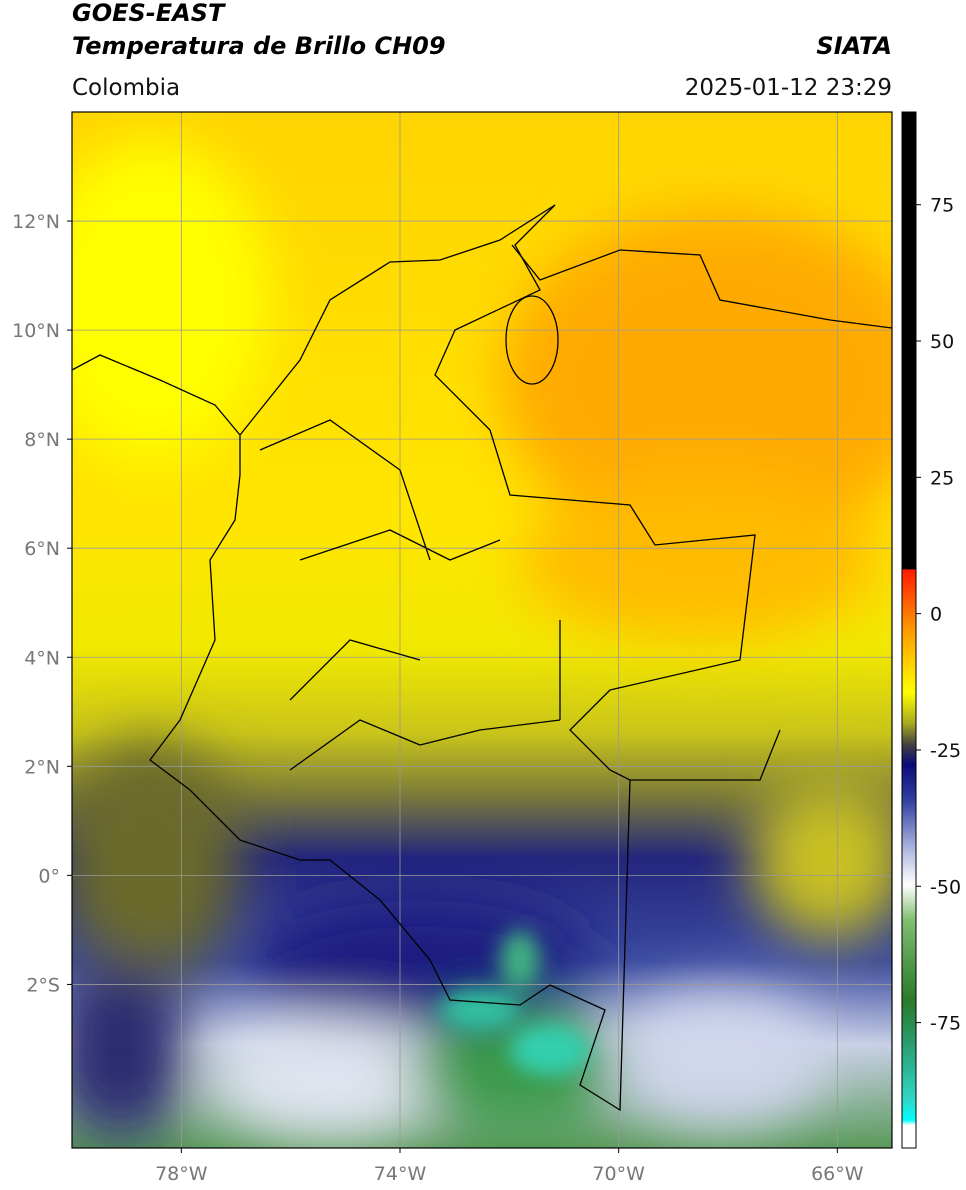  I want to click on colorbar-tick-label: 50, so click(942, 342).